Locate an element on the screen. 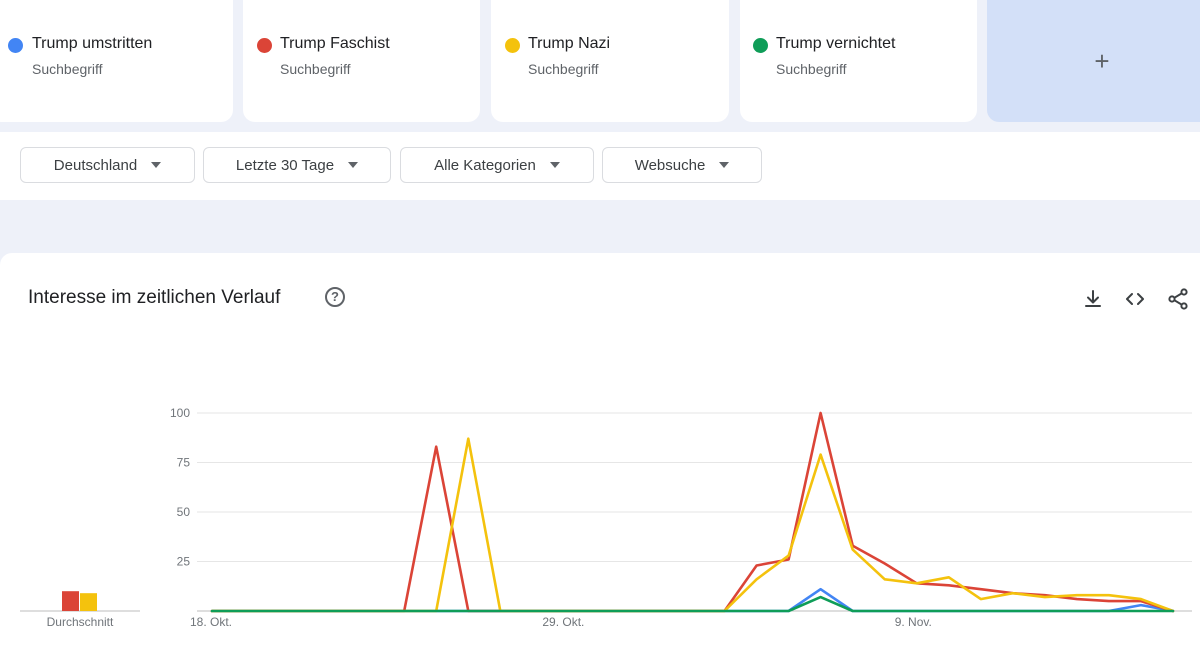 This screenshot has width=1200, height=653. add-term-button: + is located at coordinates (1093, 61).